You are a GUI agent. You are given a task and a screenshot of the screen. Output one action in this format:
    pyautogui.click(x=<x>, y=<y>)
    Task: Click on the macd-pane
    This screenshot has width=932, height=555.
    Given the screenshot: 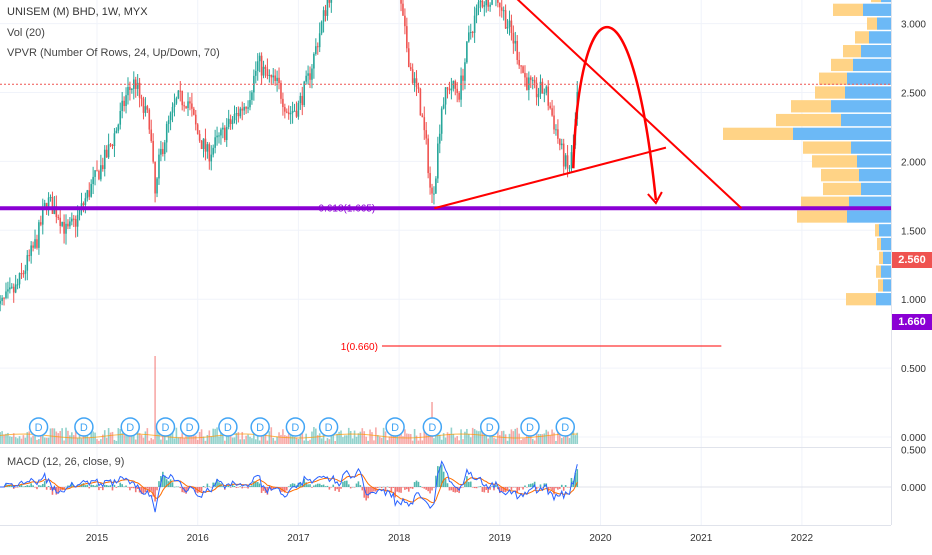 What is the action you would take?
    pyautogui.click(x=445, y=486)
    